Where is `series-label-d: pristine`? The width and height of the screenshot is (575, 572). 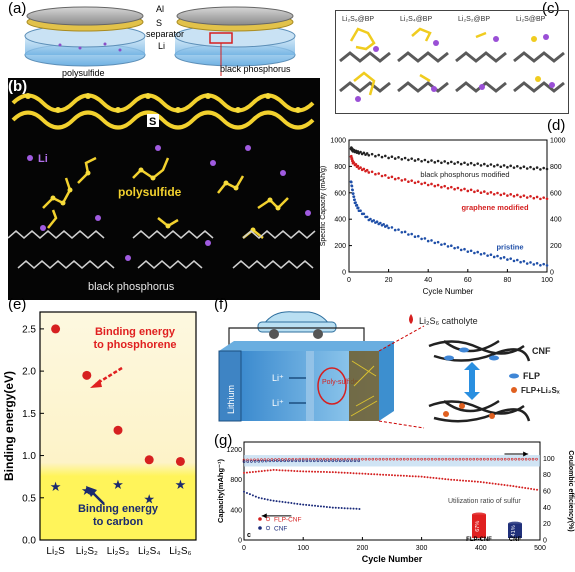 series-label-d: pristine is located at coordinates (509, 247).